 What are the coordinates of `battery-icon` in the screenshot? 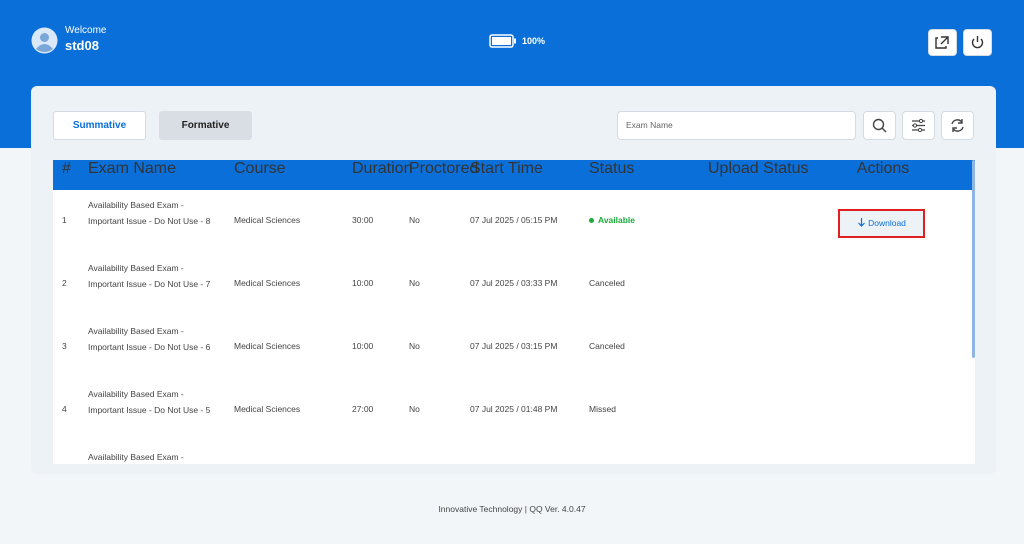 It's located at (502, 41).